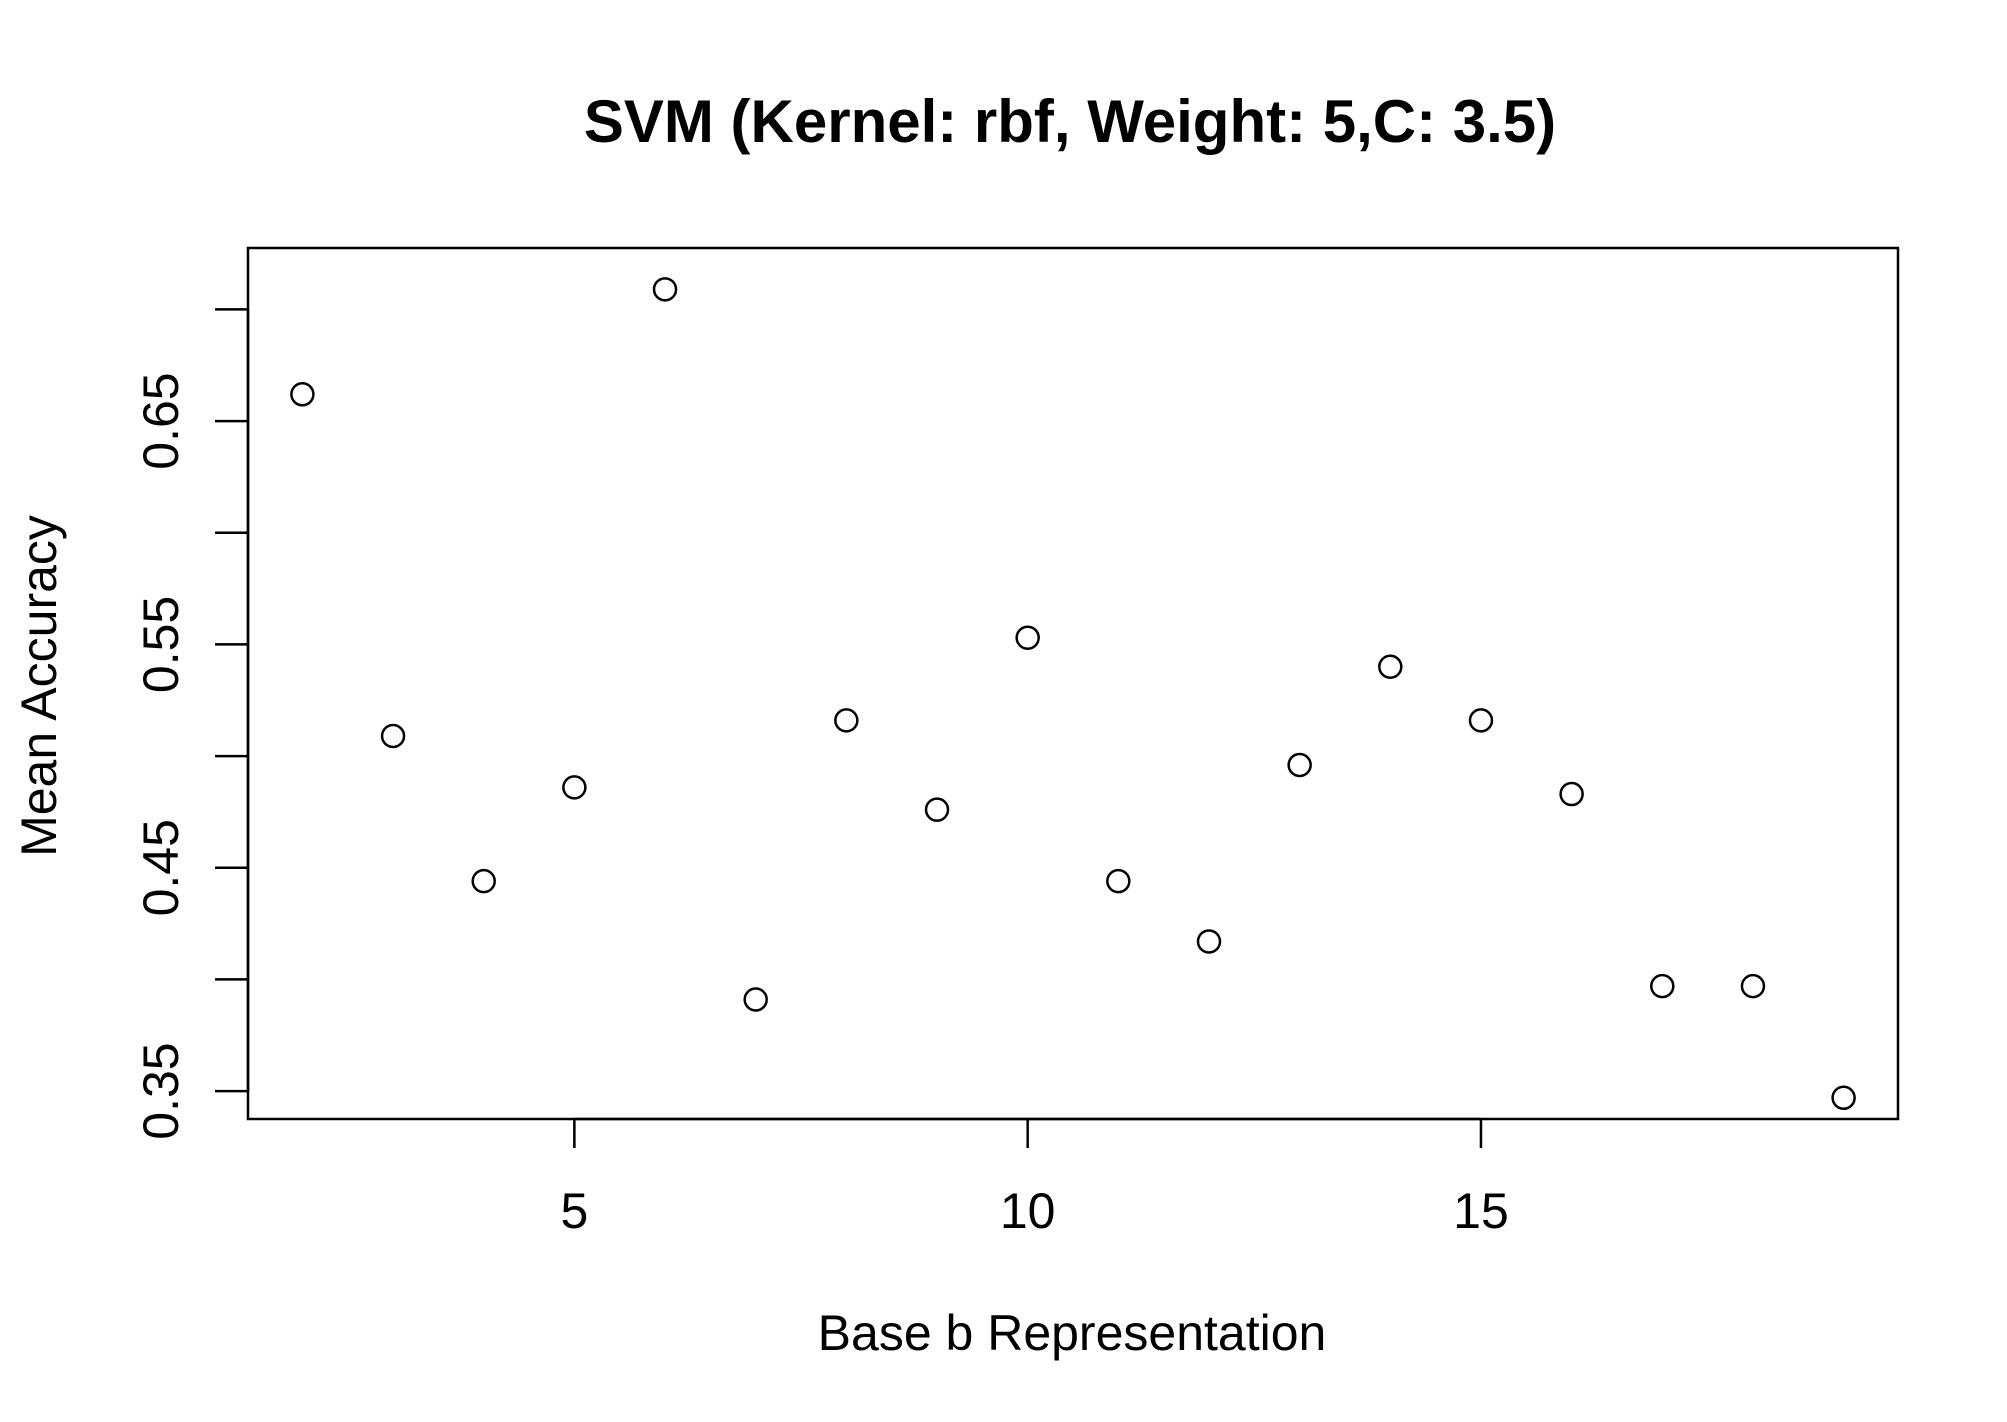 Image resolution: width=2007 pixels, height=1422 pixels. What do you see at coordinates (161, 867) in the screenshot?
I see `y-tick-label: 0.45` at bounding box center [161, 867].